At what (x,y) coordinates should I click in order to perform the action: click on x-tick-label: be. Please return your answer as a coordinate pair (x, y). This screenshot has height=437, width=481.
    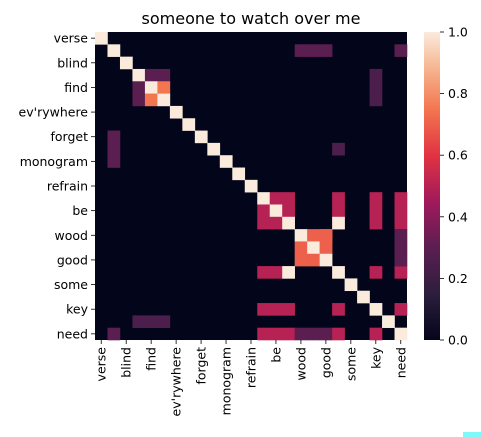
    Looking at the image, I should click on (275, 355).